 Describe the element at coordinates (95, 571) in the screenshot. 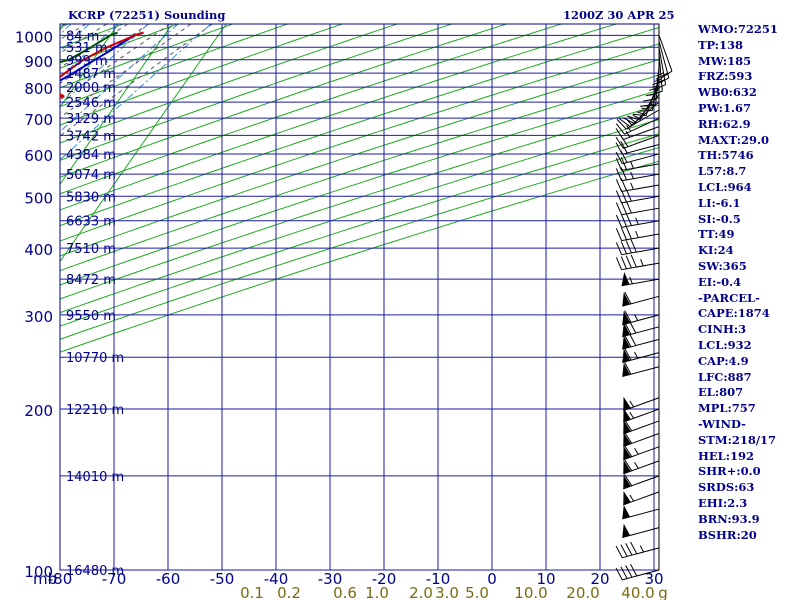

I see `height-label: 16480 m` at that location.